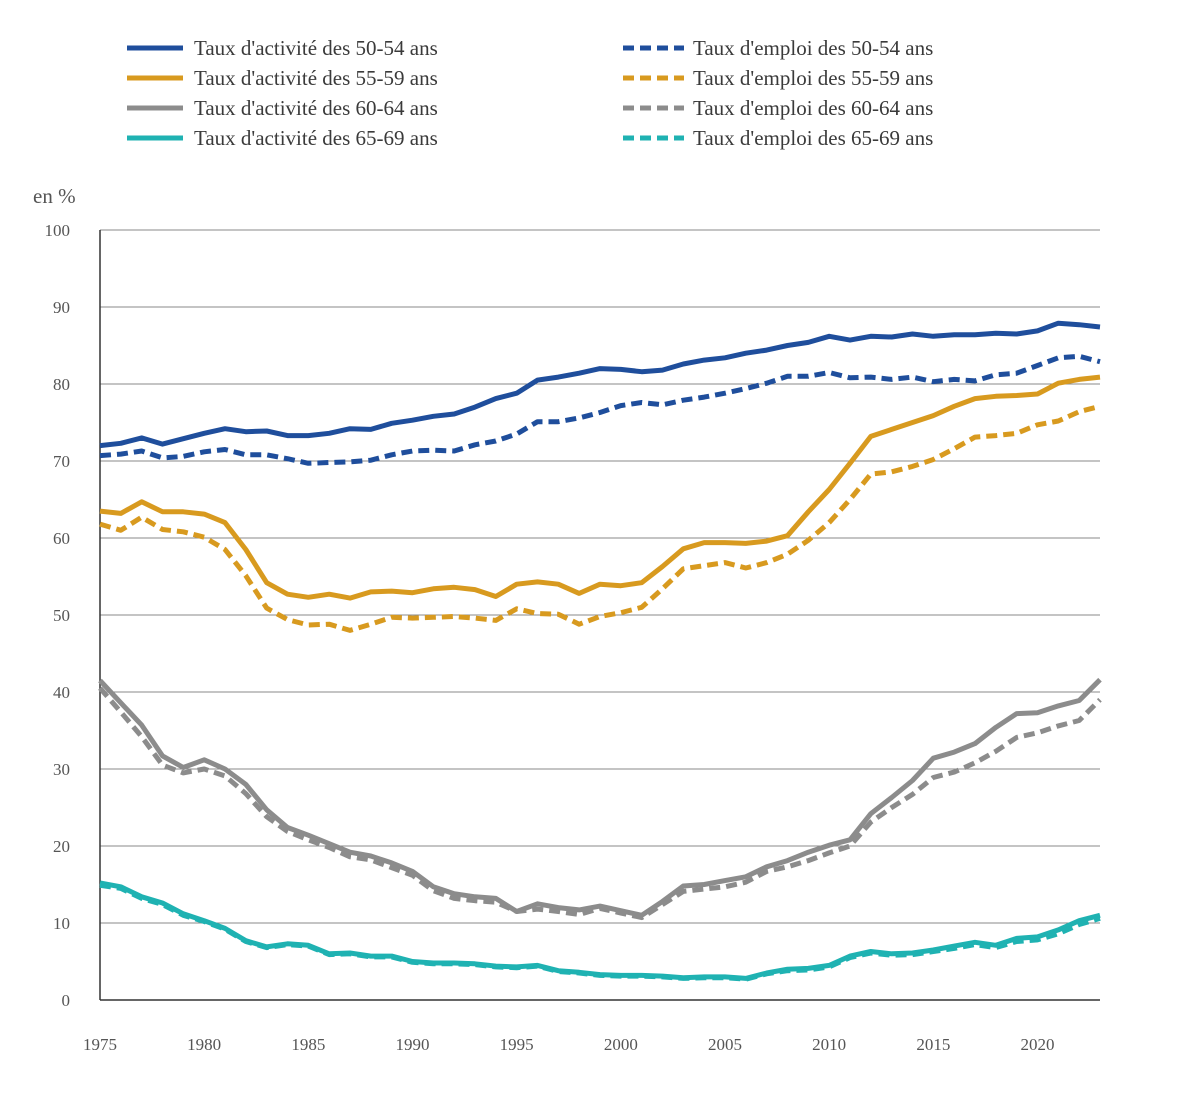 This screenshot has height=1100, width=1200. I want to click on y-tick-label: 60, so click(61, 538).